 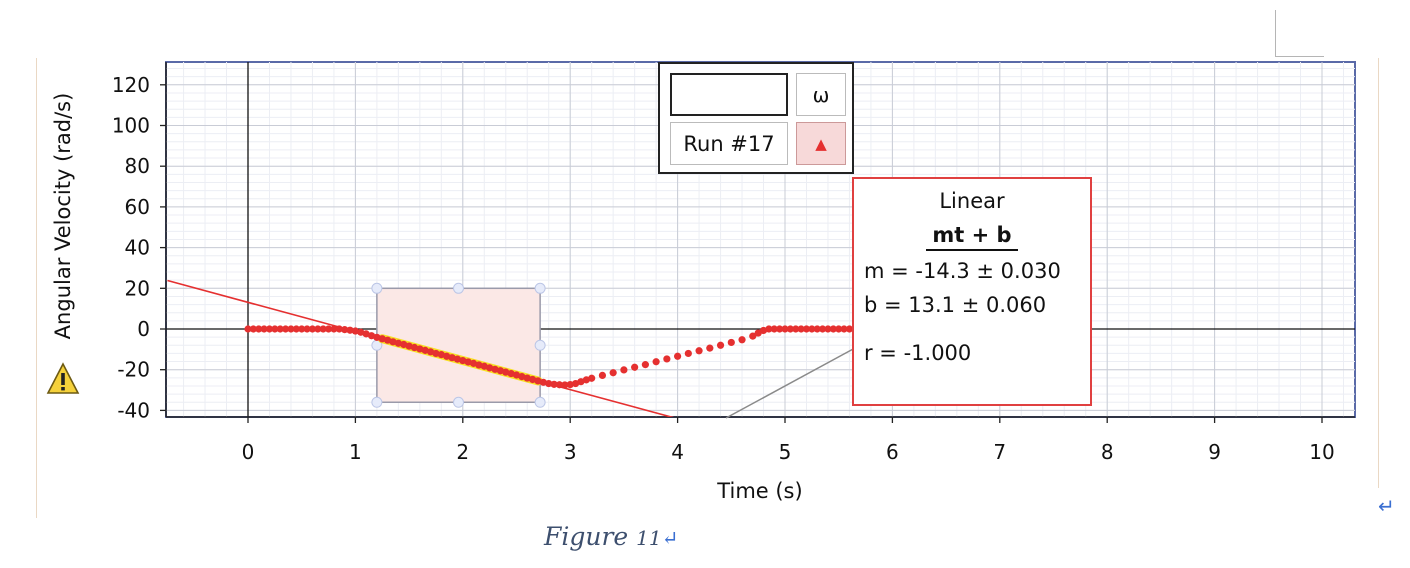 I want to click on y-tick-label: -20, so click(x=133, y=370).